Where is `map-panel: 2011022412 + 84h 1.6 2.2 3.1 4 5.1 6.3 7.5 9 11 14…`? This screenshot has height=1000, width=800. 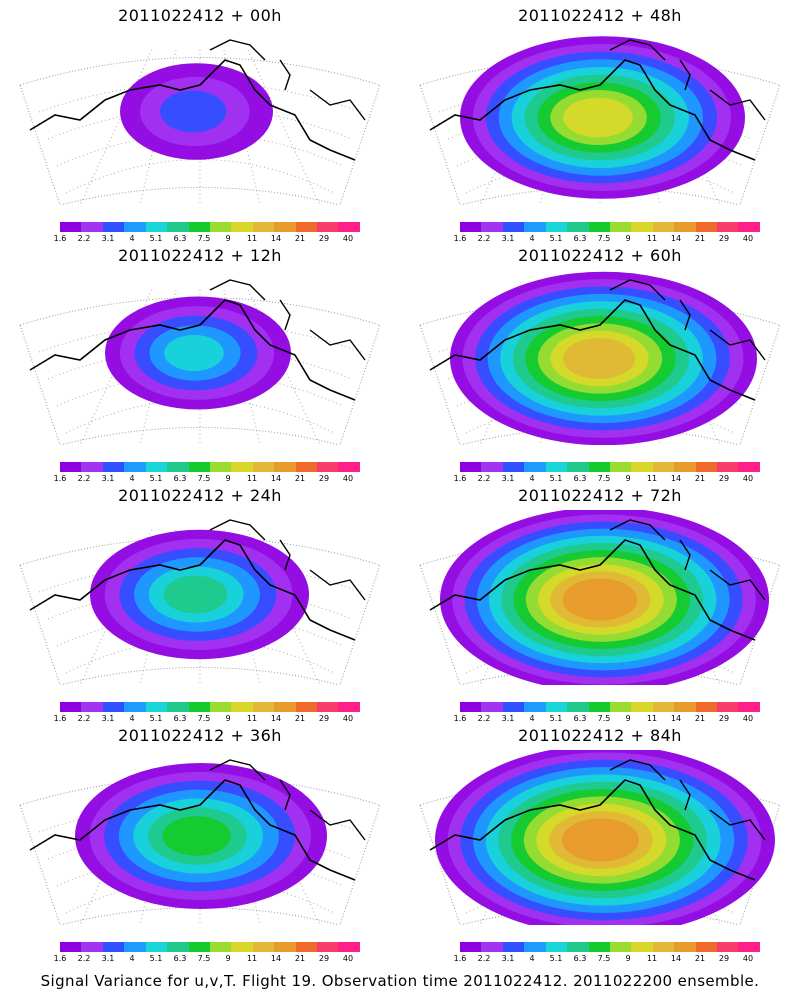
map-panel: 2011022412 + 84h 1.6 2.2 3.1 4 5.1 6.3 7.5 9 11 14… is located at coordinates (600, 841).